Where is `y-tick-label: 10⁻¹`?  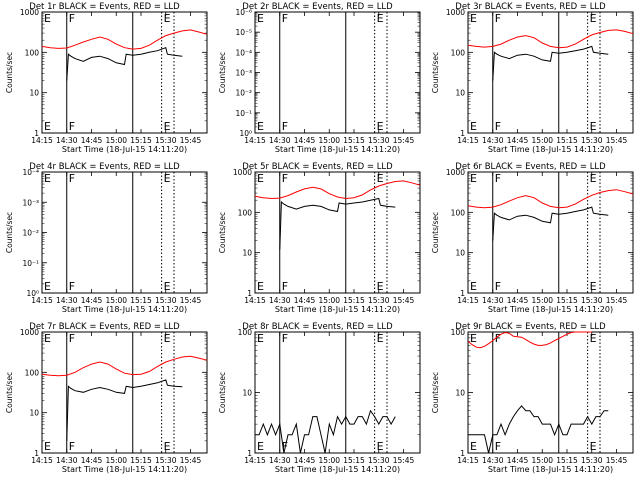 y-tick-label: 10⁻¹ is located at coordinates (30, 263).